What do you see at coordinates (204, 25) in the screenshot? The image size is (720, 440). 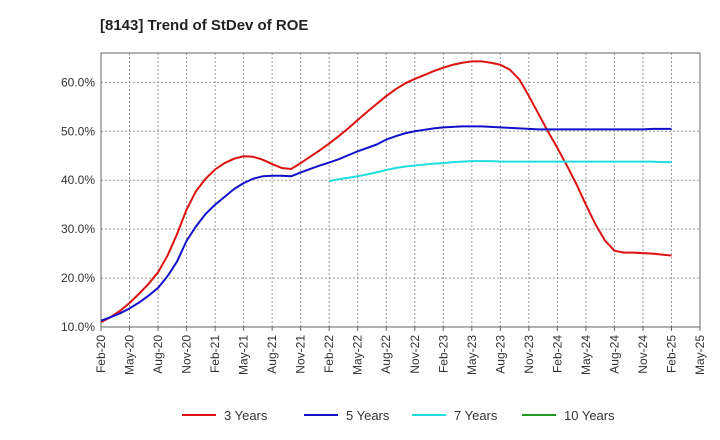 I see `chart-title: [8143] Trend of StDev of ROE` at bounding box center [204, 25].